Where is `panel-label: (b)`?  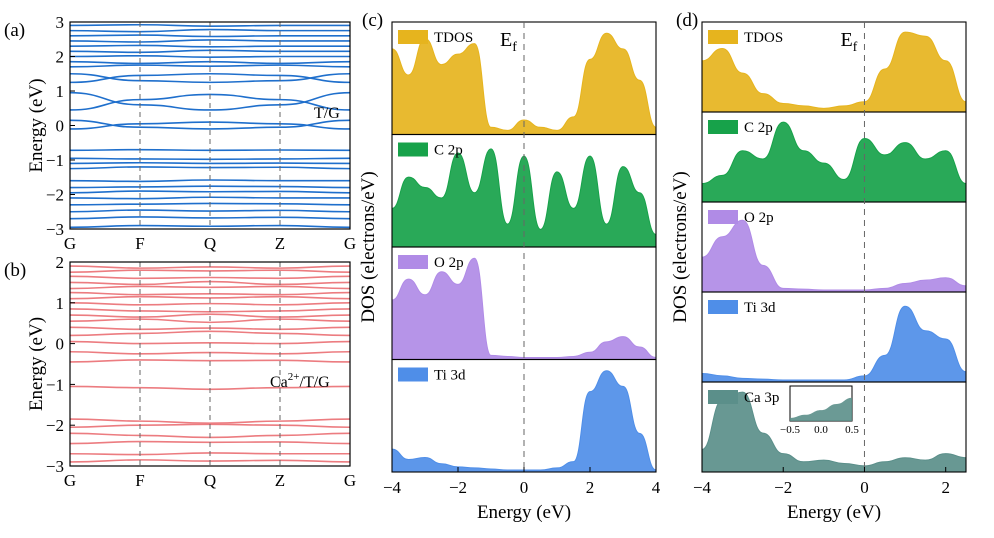 panel-label: (b) is located at coordinates (15, 270).